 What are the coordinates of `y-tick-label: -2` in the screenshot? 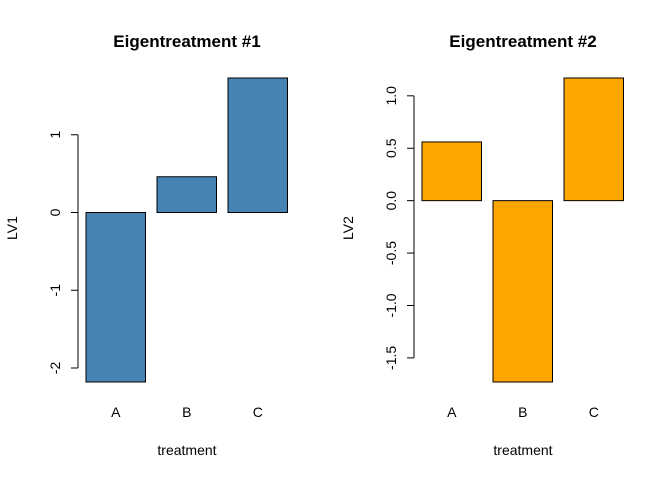 It's located at (55, 368).